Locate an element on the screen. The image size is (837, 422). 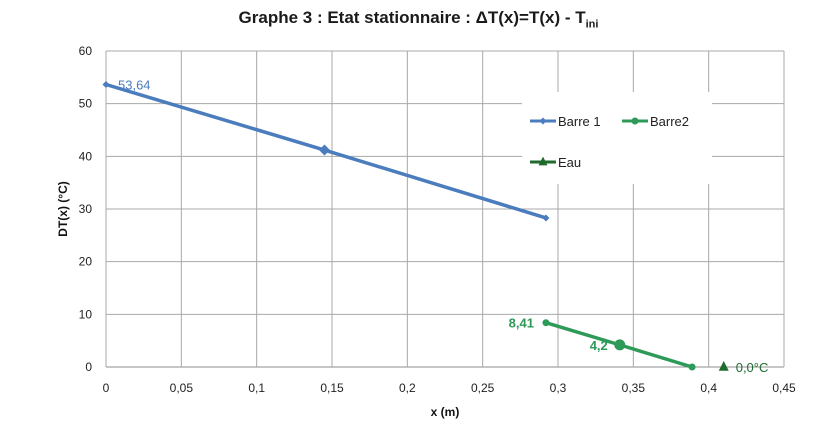
x-tick-label: 0,4 is located at coordinates (708, 388).